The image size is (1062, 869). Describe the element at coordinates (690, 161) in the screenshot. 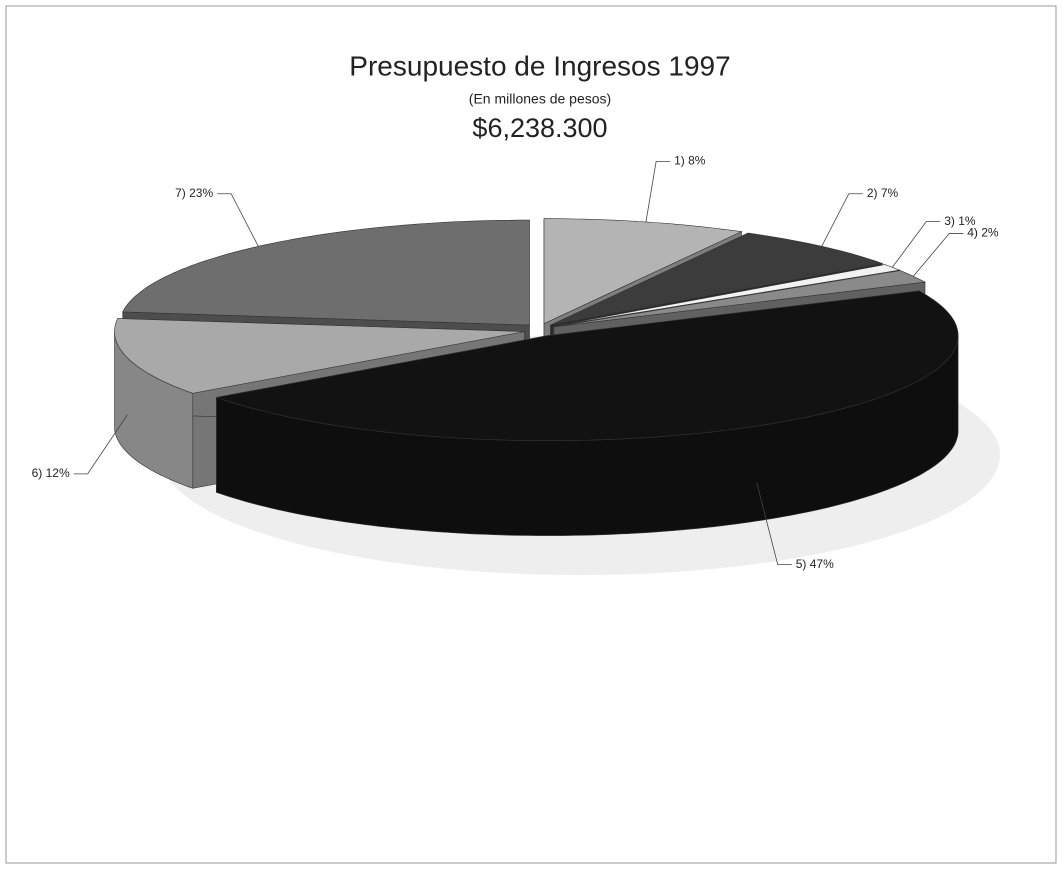

I see `data-label: 1) 8%` at that location.